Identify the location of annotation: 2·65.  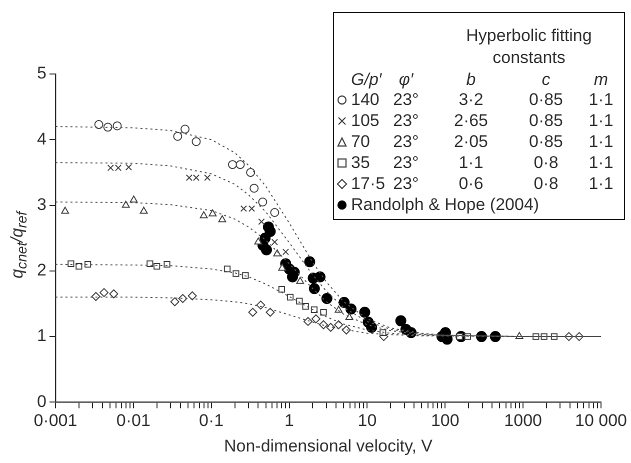
(471, 121).